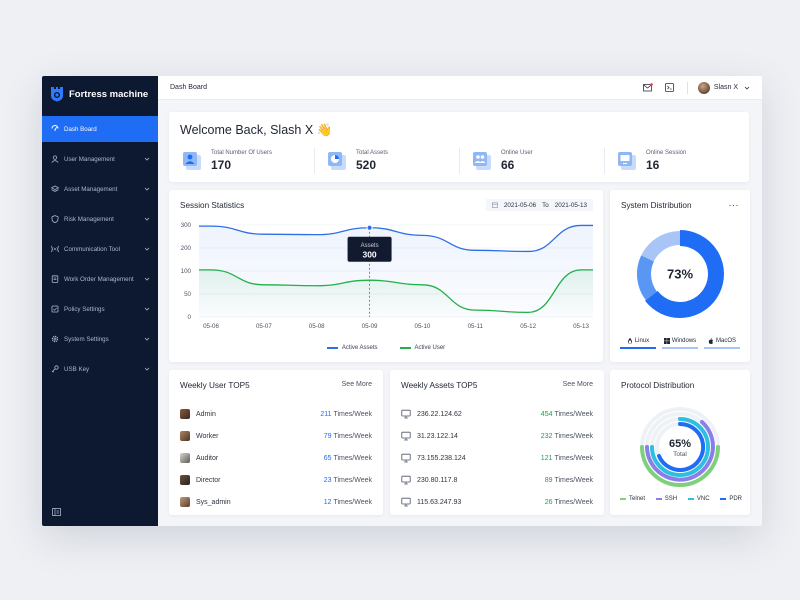  Describe the element at coordinates (653, 165) in the screenshot. I see `stat-value: 16` at that location.